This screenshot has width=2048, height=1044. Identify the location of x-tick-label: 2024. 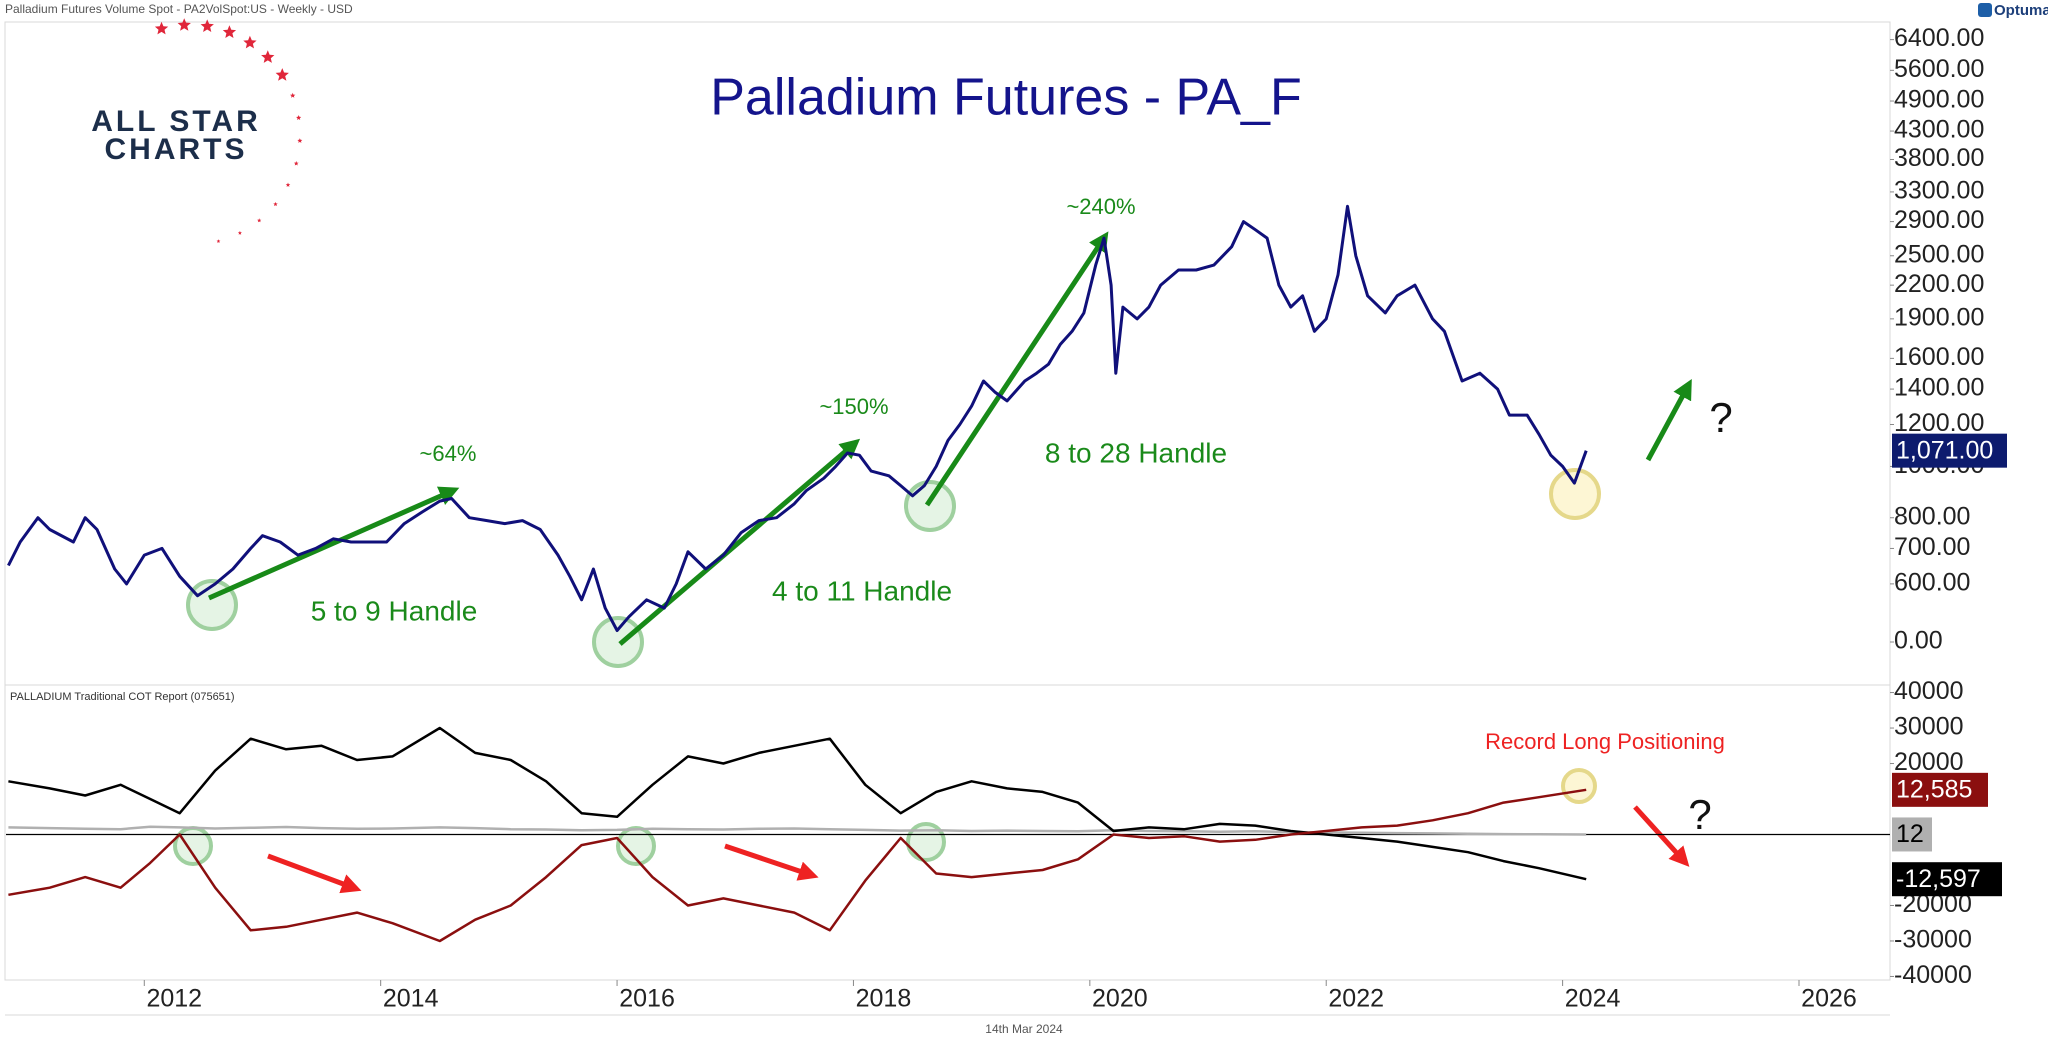
(1593, 999).